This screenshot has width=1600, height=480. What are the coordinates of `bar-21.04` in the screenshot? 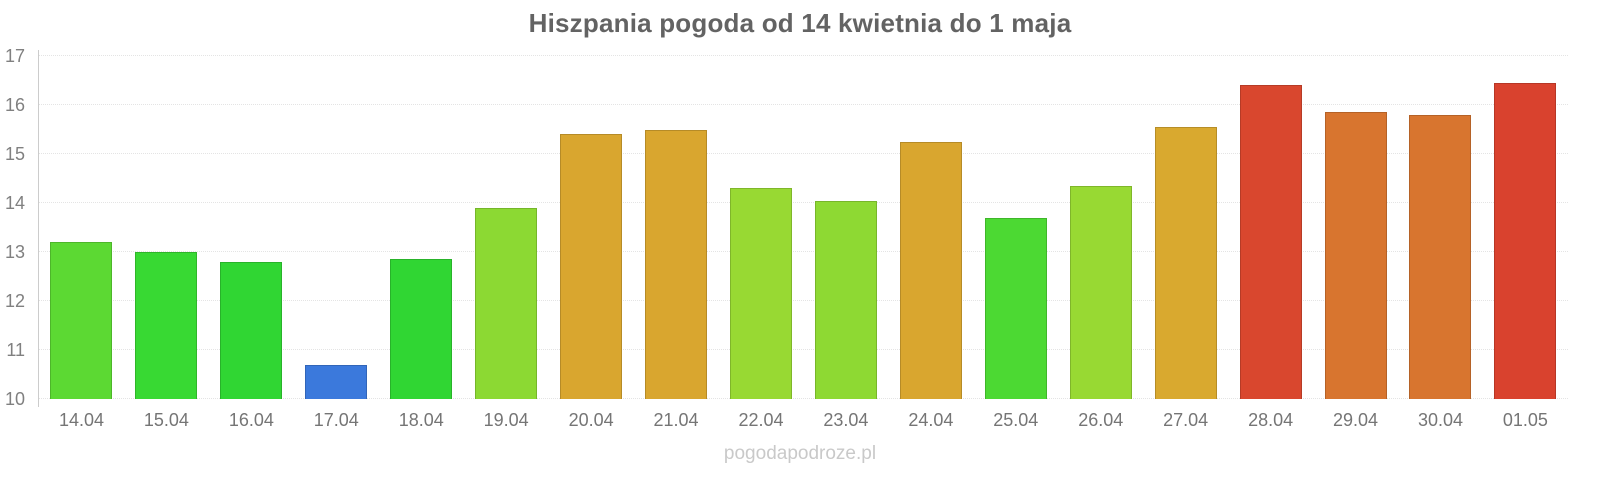 It's located at (676, 264).